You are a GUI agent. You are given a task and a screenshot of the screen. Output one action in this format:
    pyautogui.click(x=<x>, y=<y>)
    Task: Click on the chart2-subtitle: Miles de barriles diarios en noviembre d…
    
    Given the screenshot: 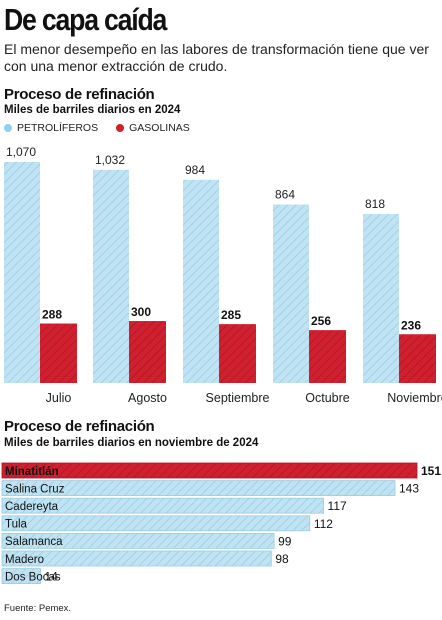 What is the action you would take?
    pyautogui.click(x=131, y=443)
    